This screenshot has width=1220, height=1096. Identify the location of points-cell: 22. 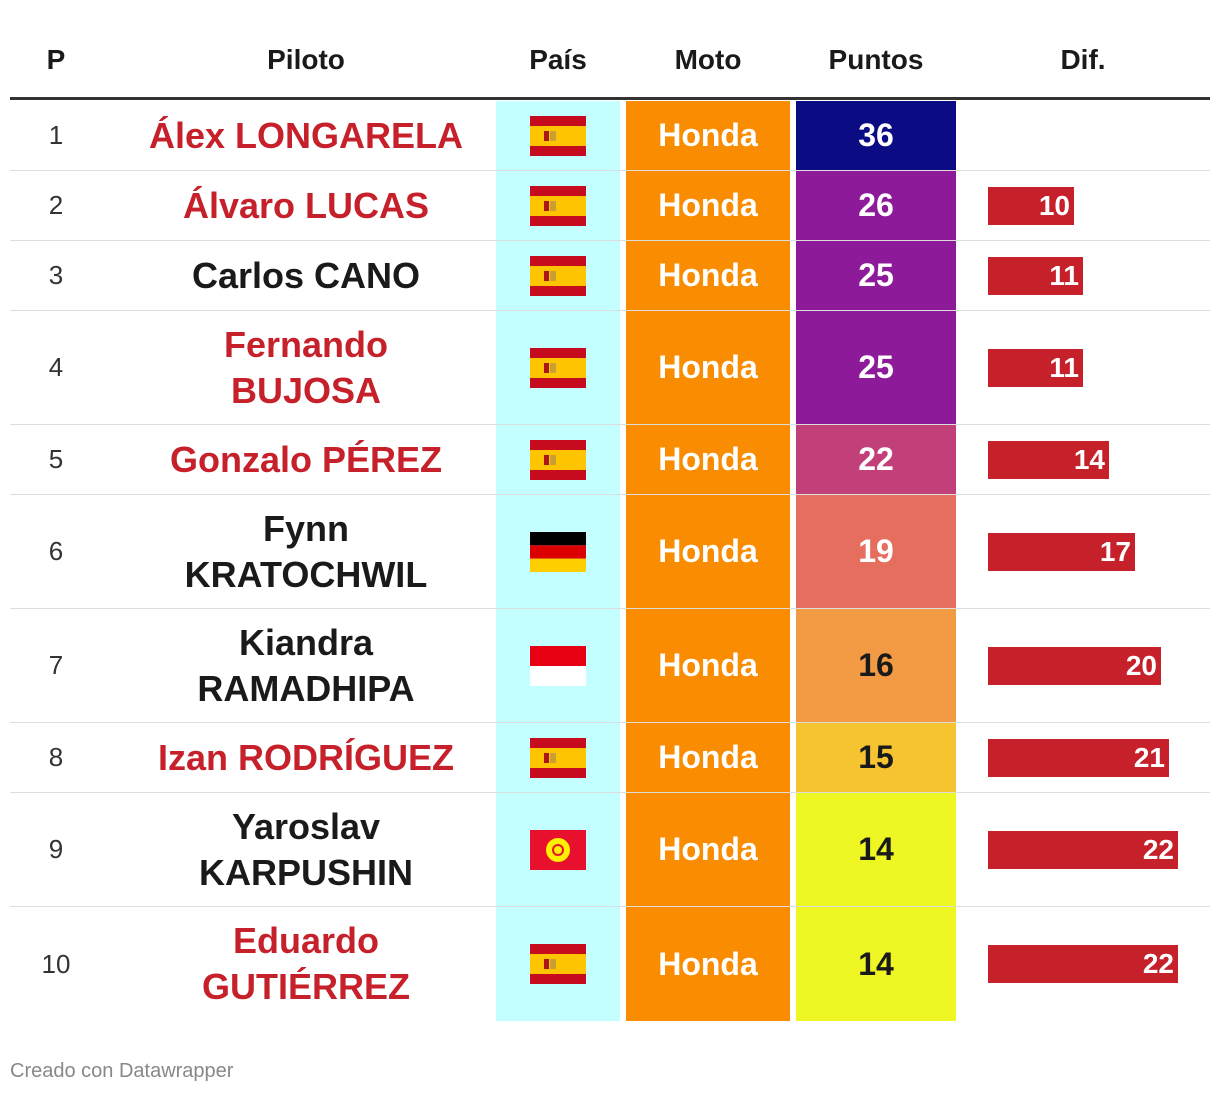
(876, 459).